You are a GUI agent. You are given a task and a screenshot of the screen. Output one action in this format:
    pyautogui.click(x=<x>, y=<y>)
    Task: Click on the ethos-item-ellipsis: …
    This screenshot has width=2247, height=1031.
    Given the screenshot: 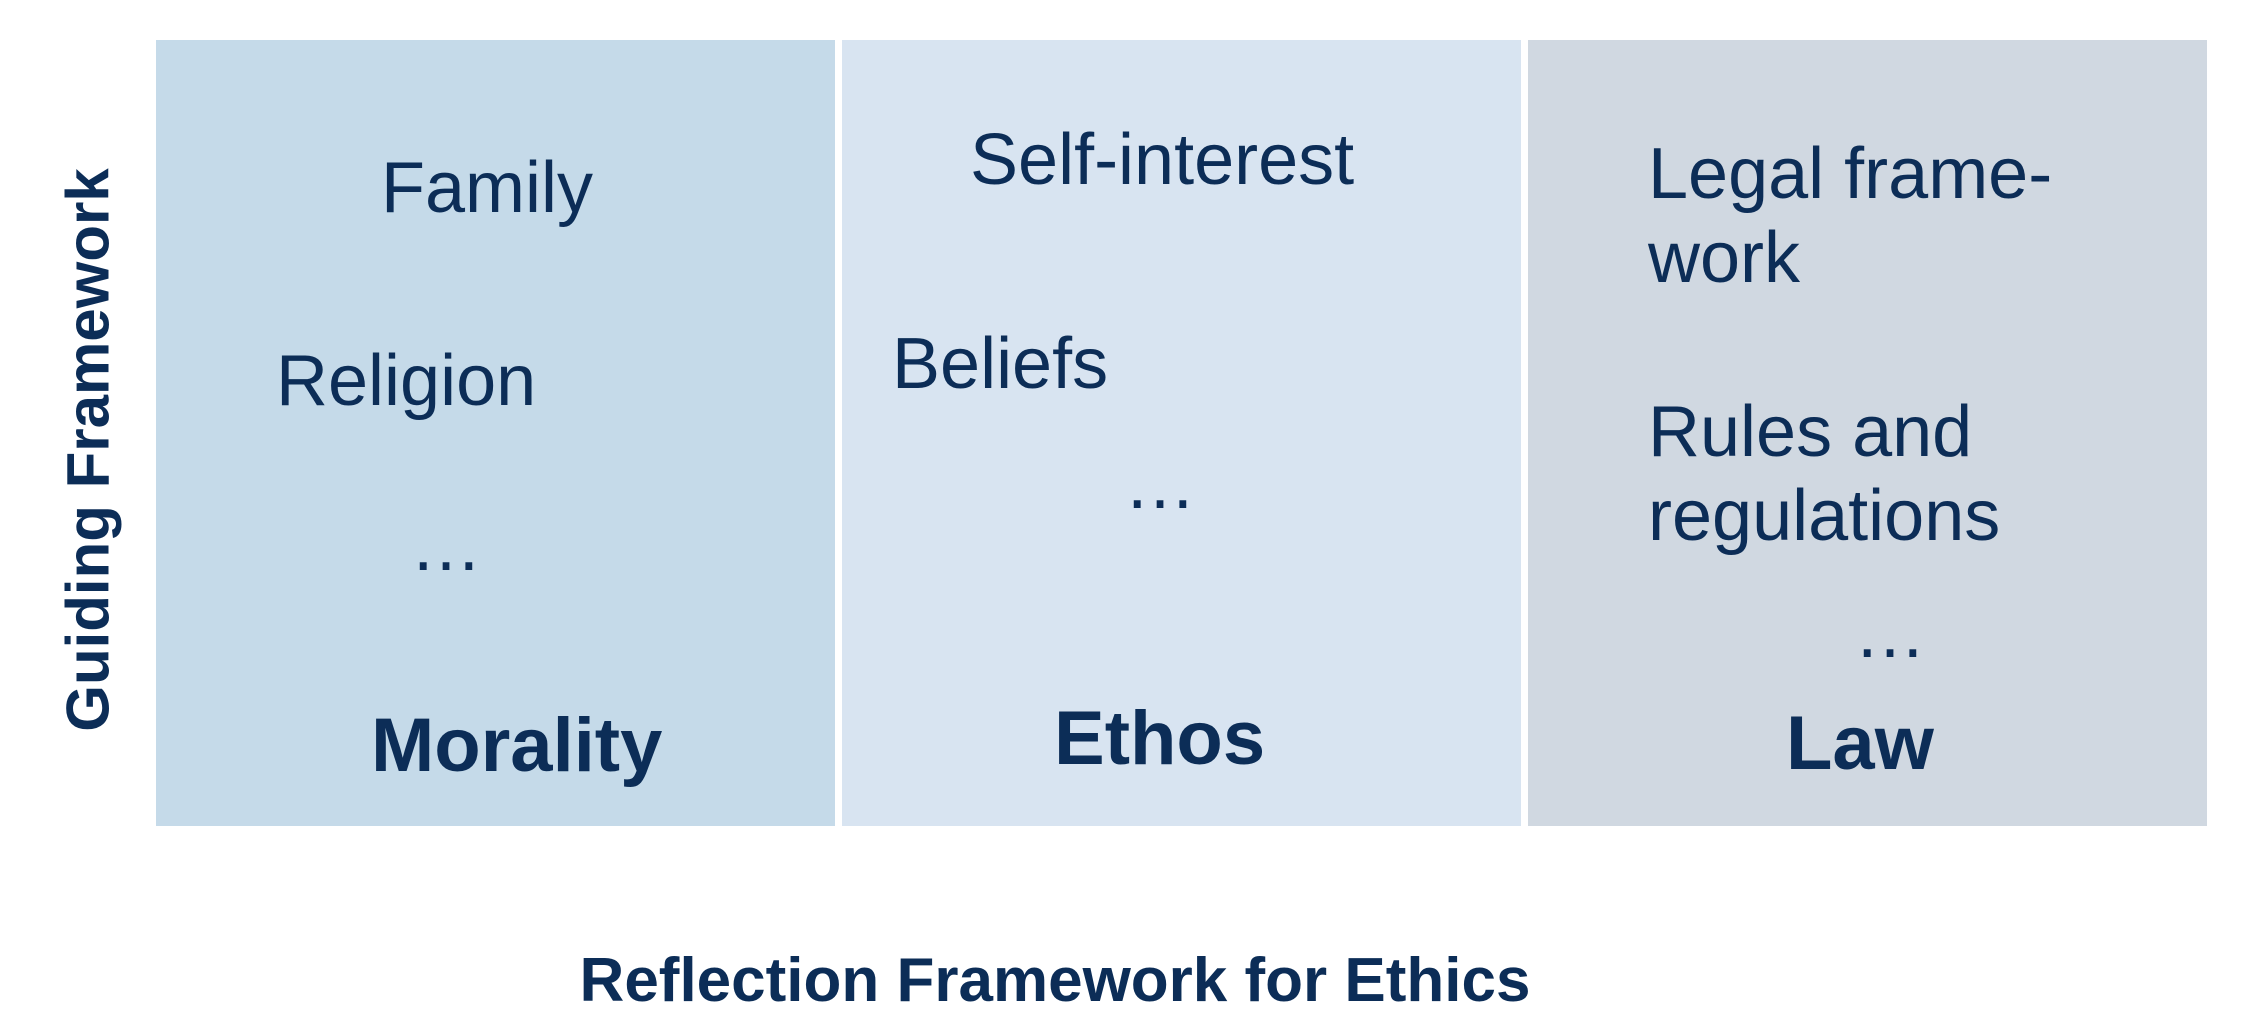 What is the action you would take?
    pyautogui.click(x=1160, y=484)
    